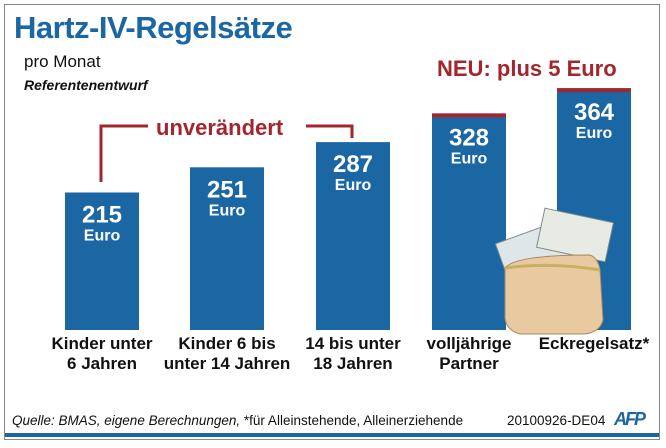  I want to click on chart-title: Hartz-IV-Regelsätze, so click(153, 27).